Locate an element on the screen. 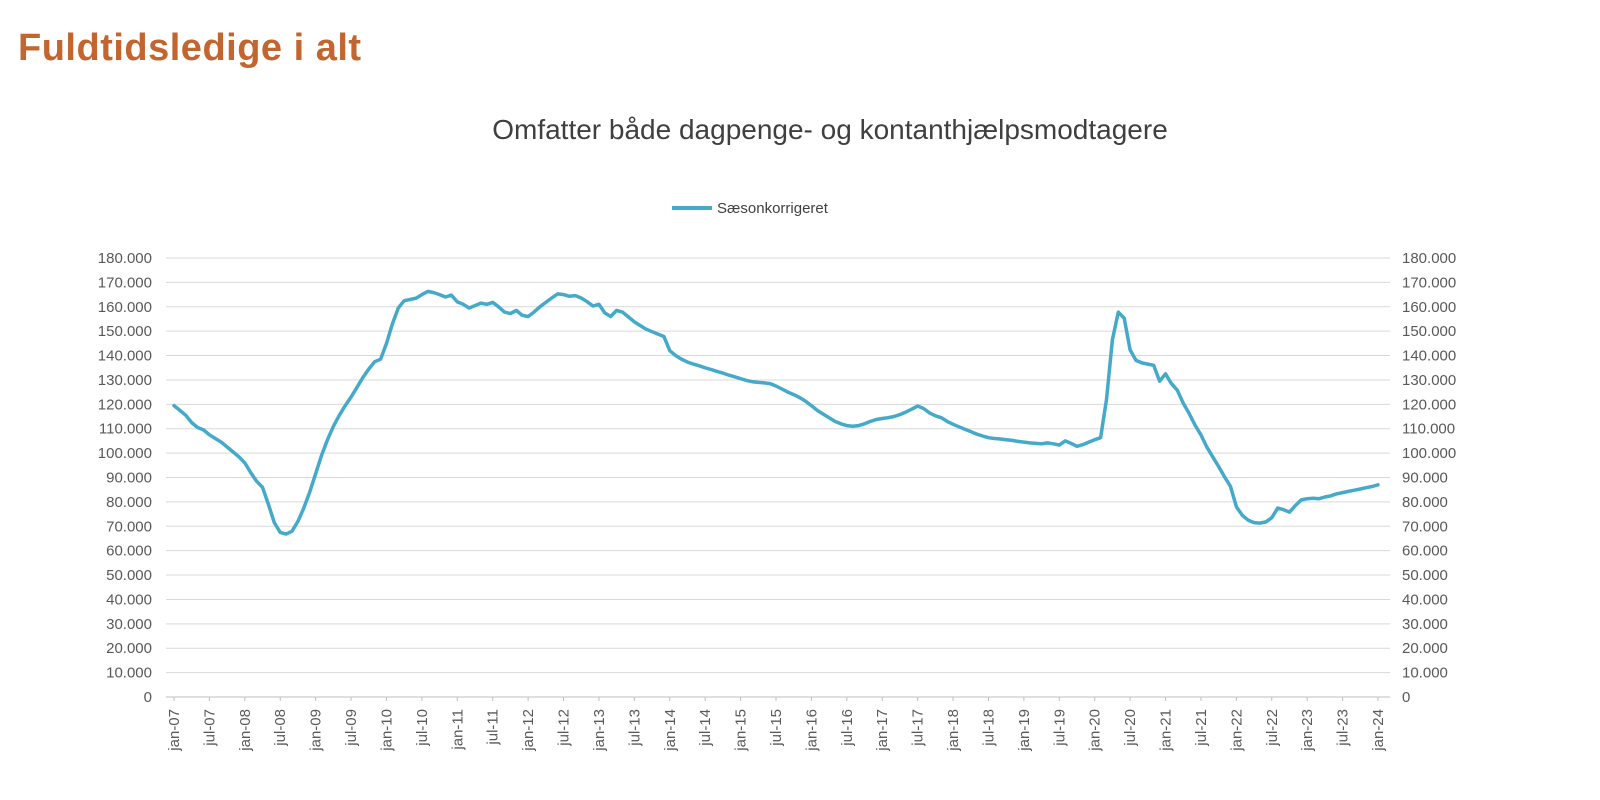 Image resolution: width=1600 pixels, height=800 pixels. svg-text: jan-20 is located at coordinates (1095, 730).